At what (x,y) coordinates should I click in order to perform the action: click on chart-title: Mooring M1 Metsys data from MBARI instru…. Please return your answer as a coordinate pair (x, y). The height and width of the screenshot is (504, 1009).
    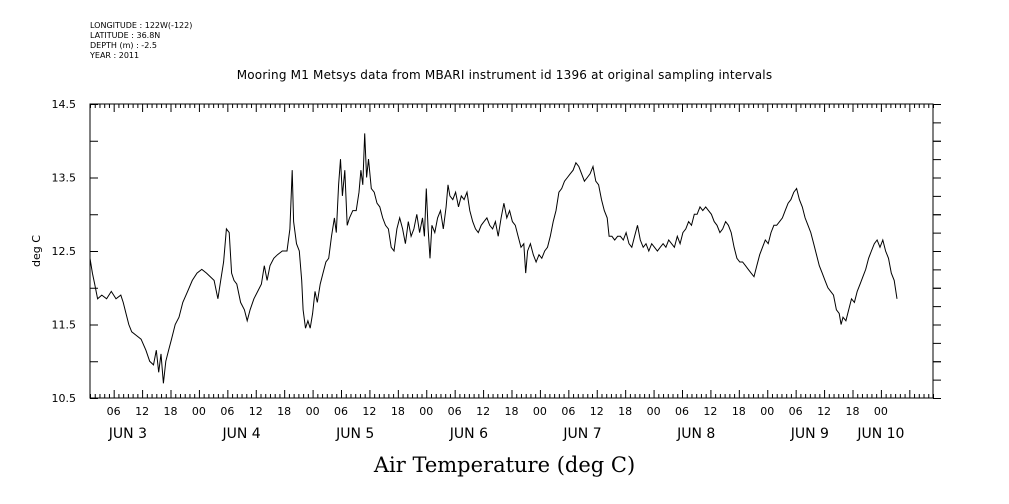
    Looking at the image, I should click on (504, 75).